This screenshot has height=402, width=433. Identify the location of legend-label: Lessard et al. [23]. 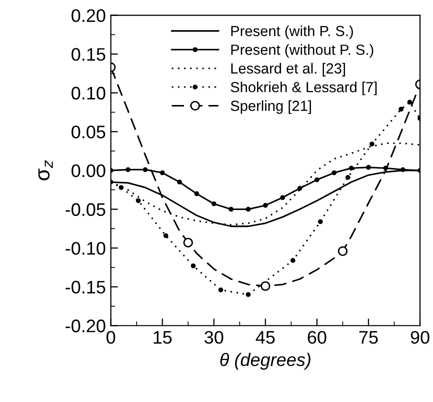
(288, 69).